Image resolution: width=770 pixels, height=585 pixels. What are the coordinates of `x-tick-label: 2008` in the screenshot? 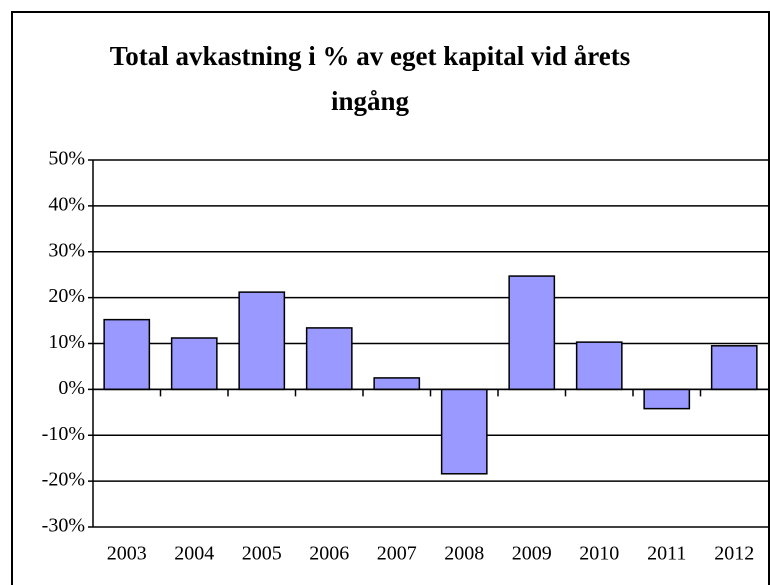 It's located at (464, 554).